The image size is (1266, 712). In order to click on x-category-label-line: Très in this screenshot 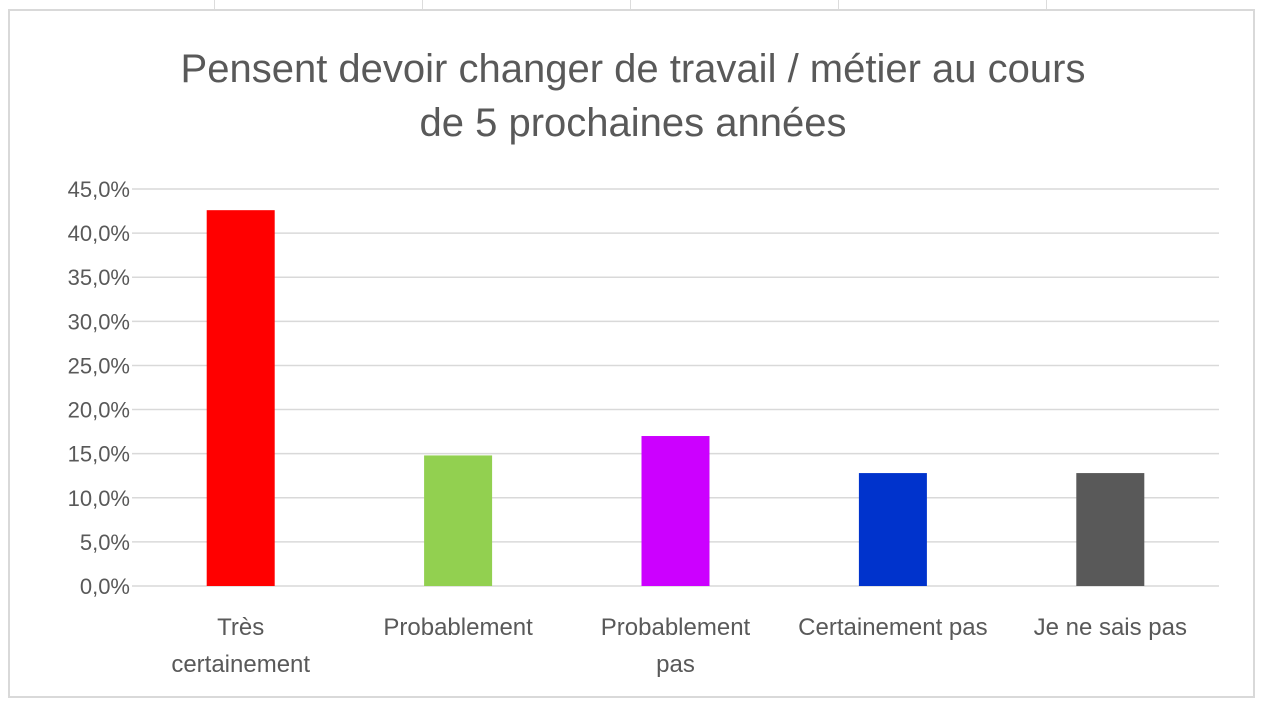, I will do `click(240, 627)`.